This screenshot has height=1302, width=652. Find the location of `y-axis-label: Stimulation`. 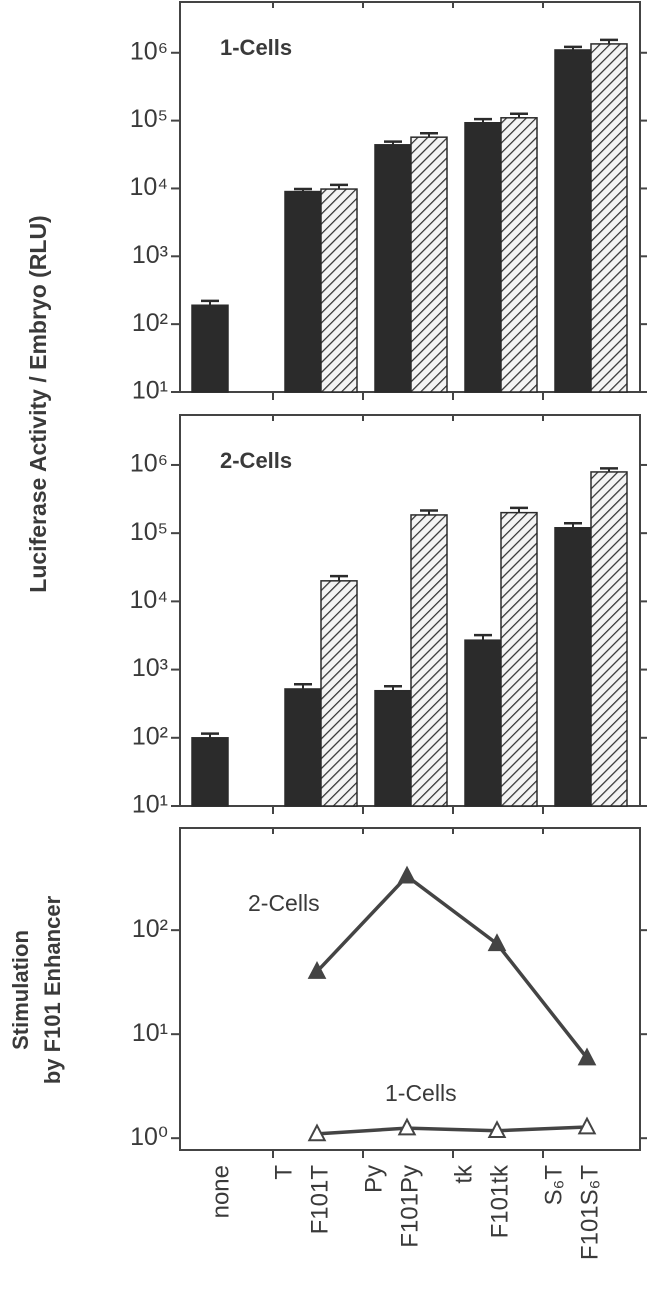

y-axis-label: Stimulation is located at coordinates (20, 990).